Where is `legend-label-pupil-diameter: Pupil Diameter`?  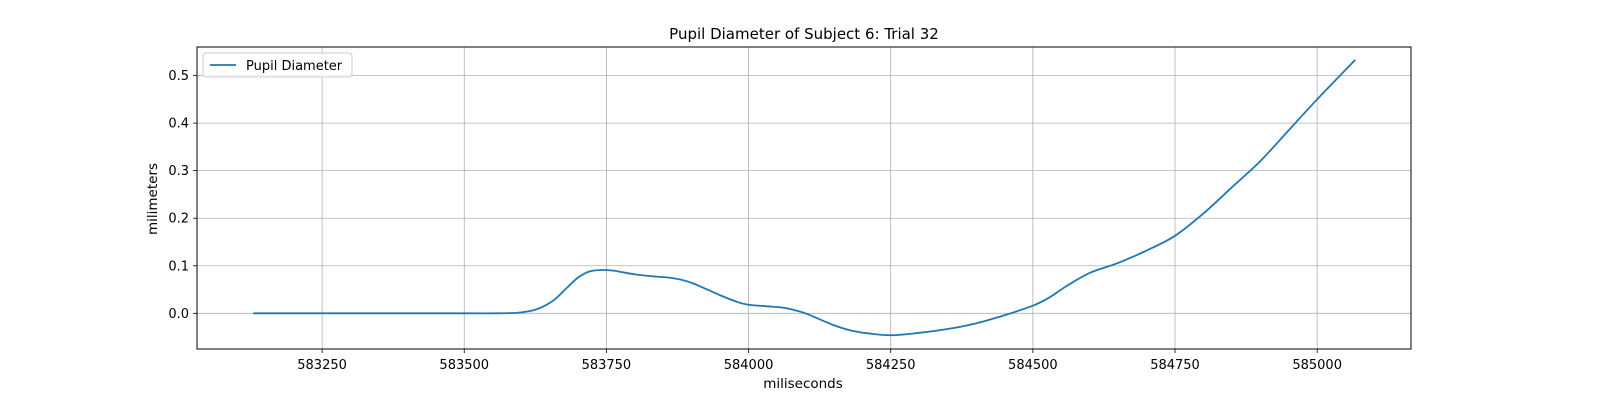
legend-label-pupil-diameter: Pupil Diameter is located at coordinates (294, 66).